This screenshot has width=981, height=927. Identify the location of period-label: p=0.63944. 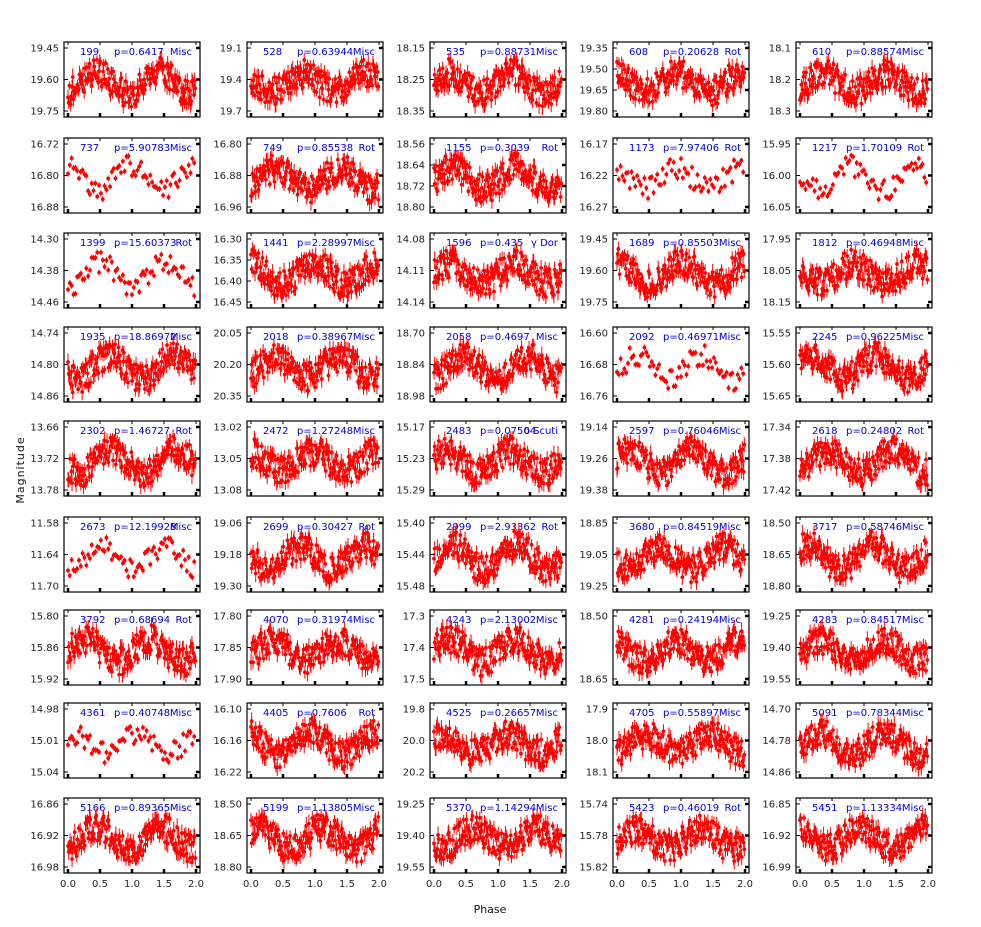
(325, 52).